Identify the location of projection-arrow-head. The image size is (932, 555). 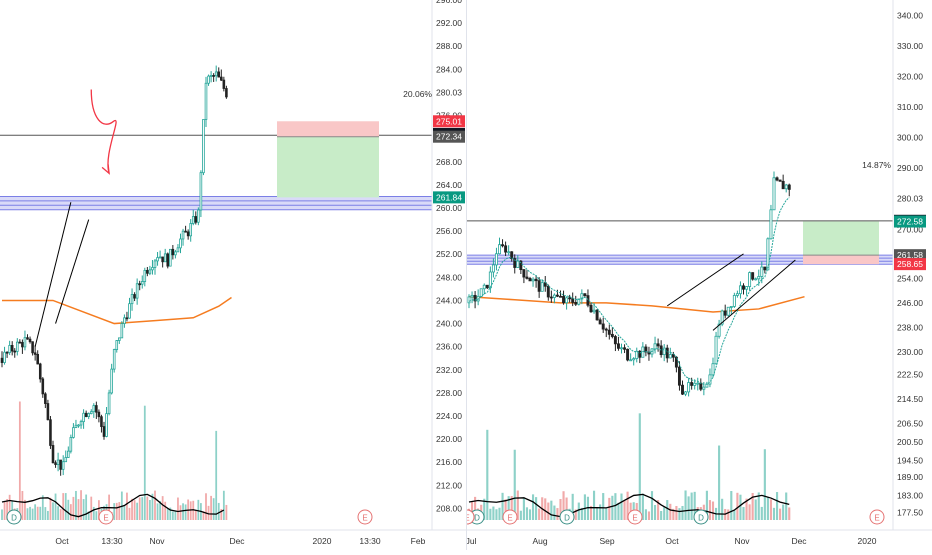
(105, 169).